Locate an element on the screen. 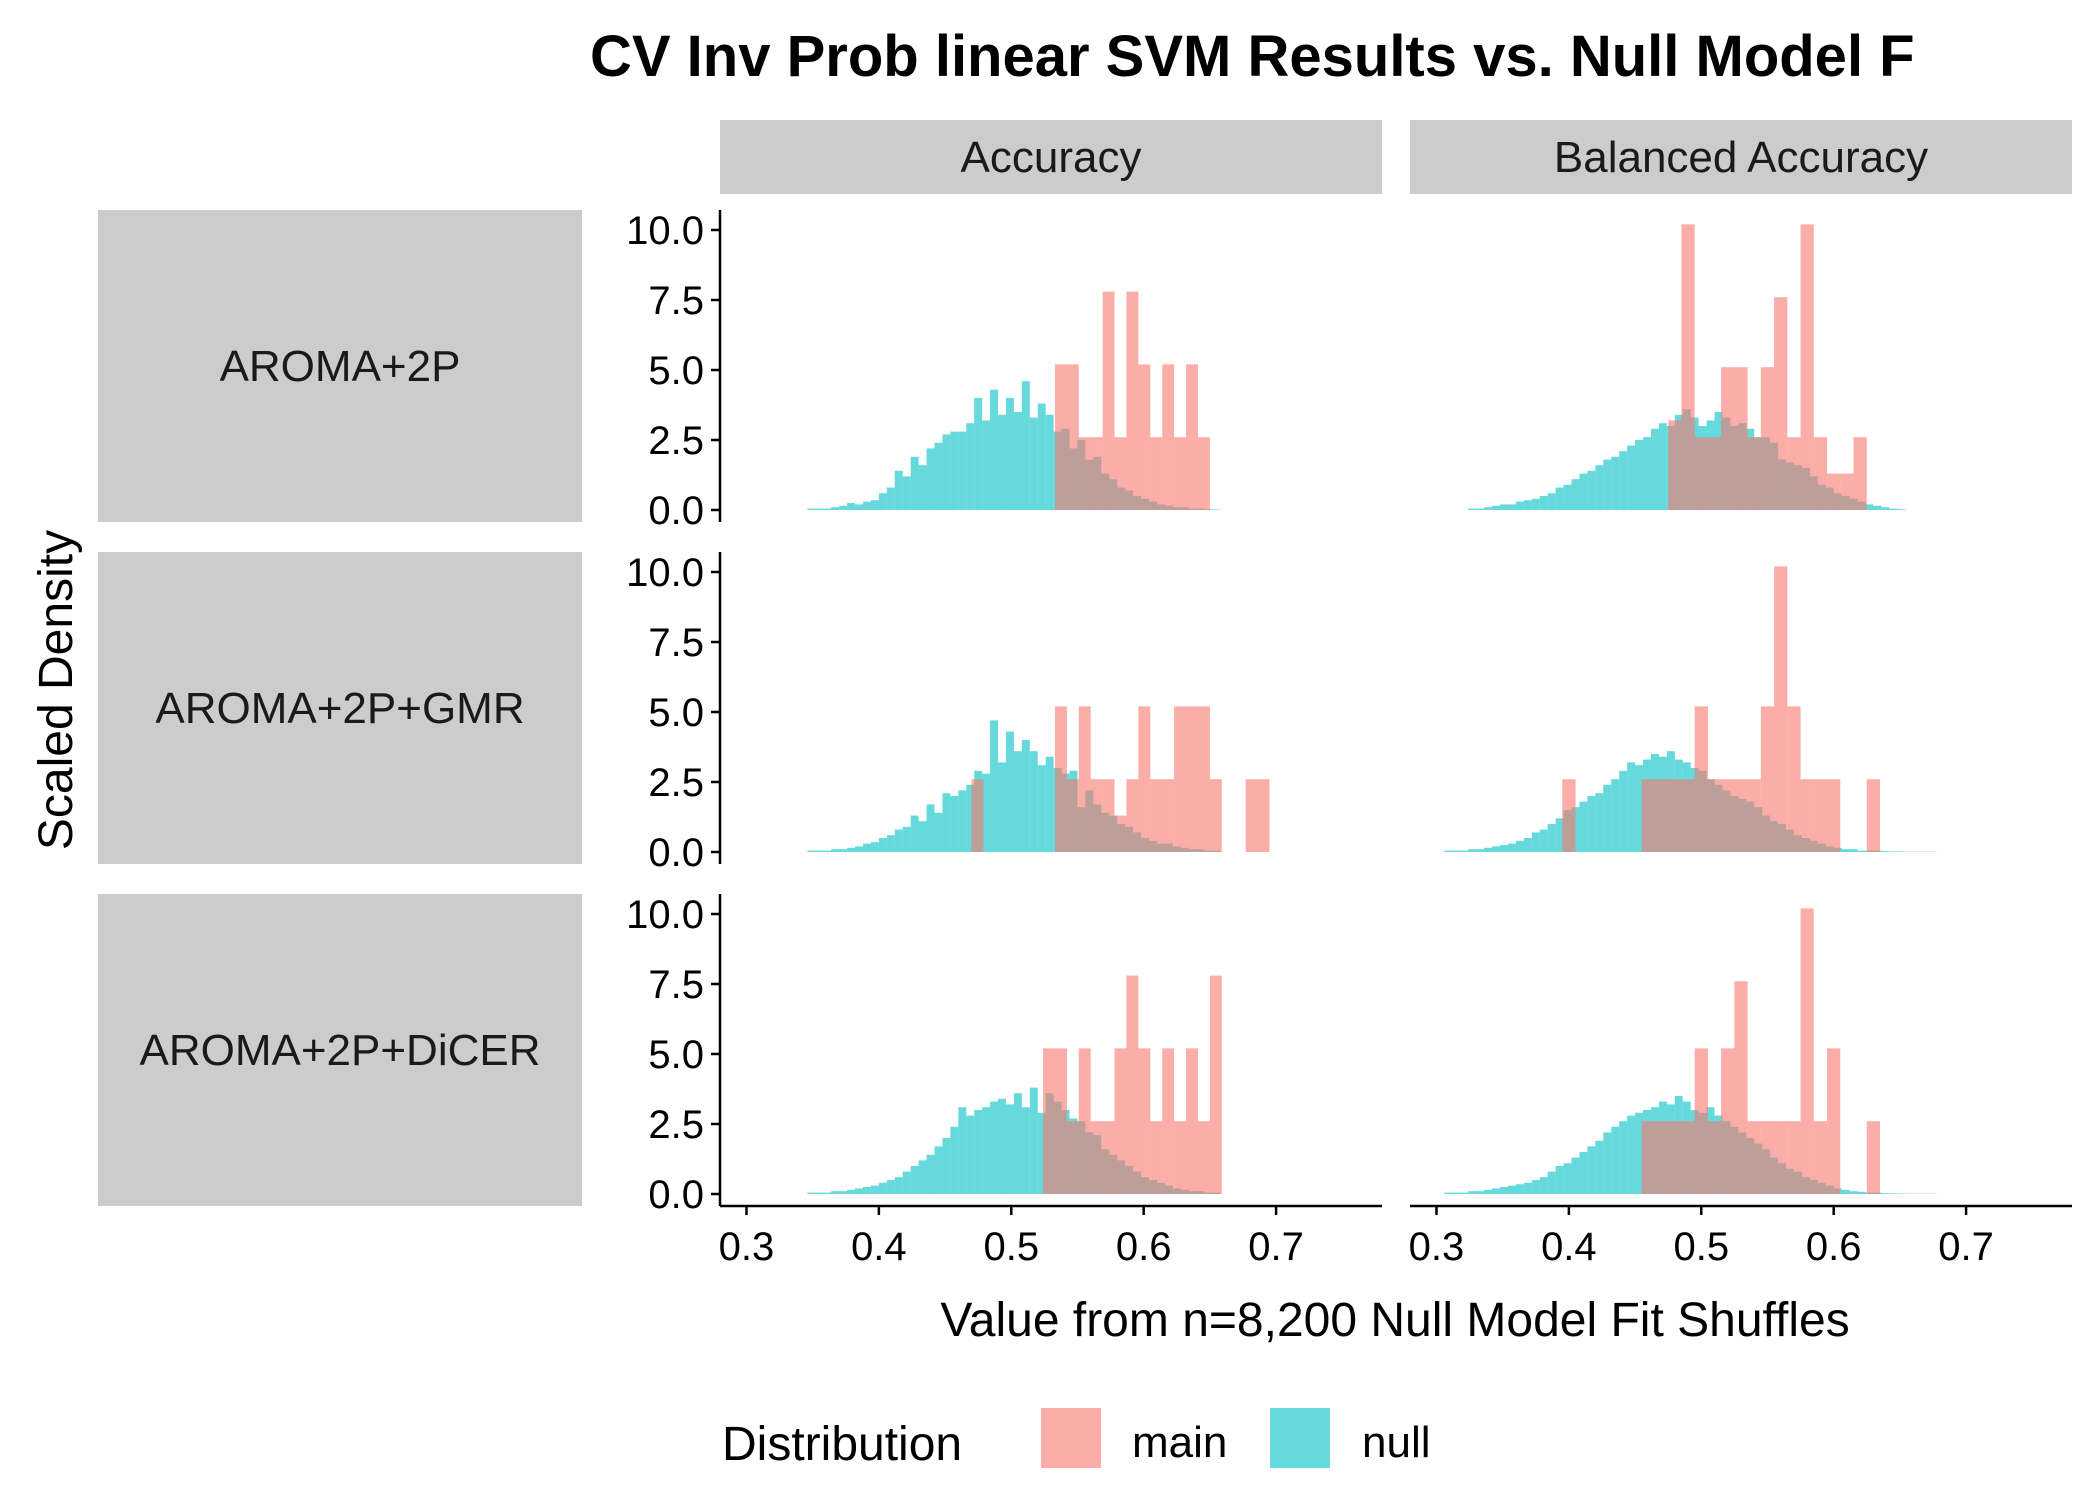  x-tick-label: 0.6 is located at coordinates (1834, 1247).